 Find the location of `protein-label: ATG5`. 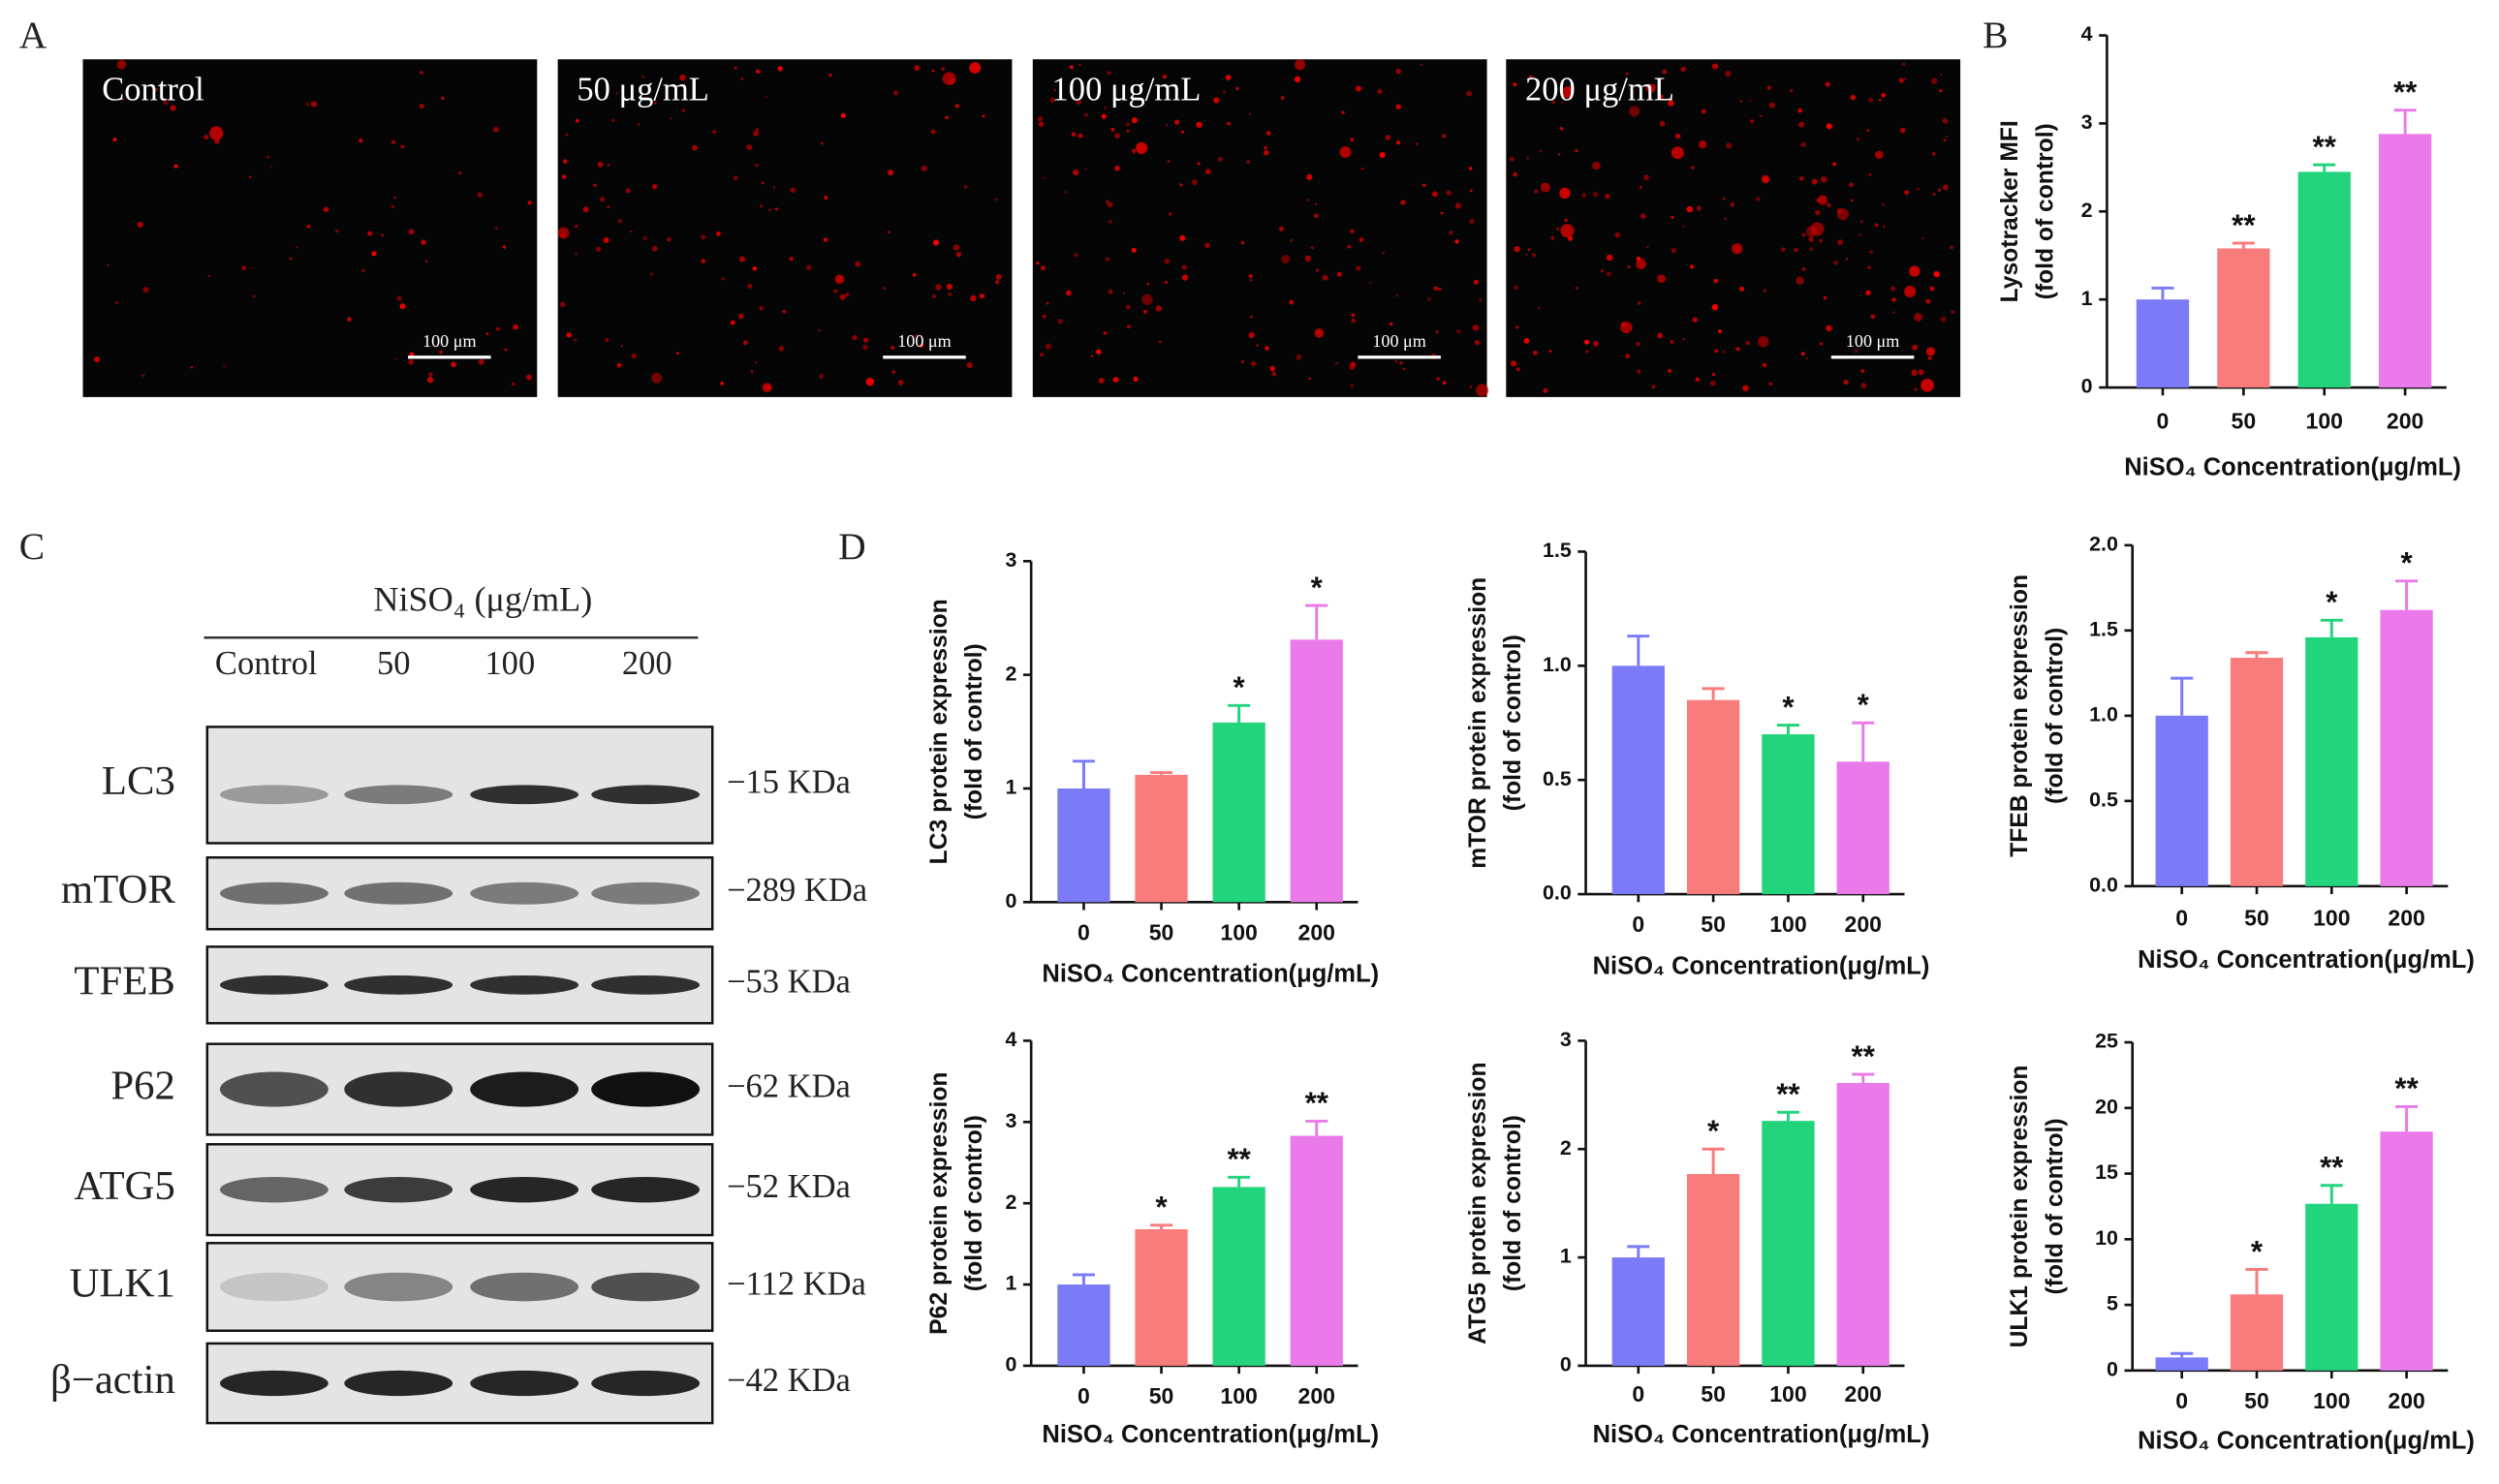

protein-label: ATG5 is located at coordinates (124, 1186).